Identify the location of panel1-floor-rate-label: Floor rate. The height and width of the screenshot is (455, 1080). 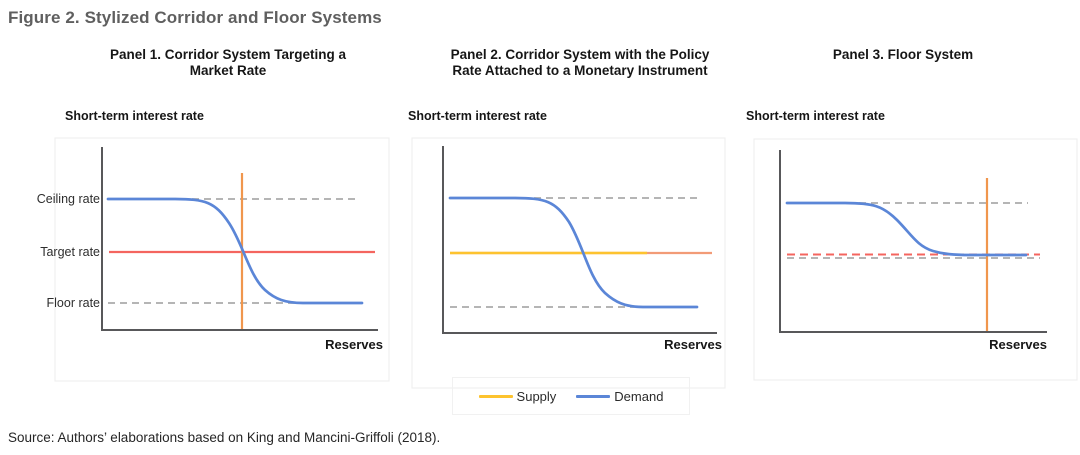
(73, 303).